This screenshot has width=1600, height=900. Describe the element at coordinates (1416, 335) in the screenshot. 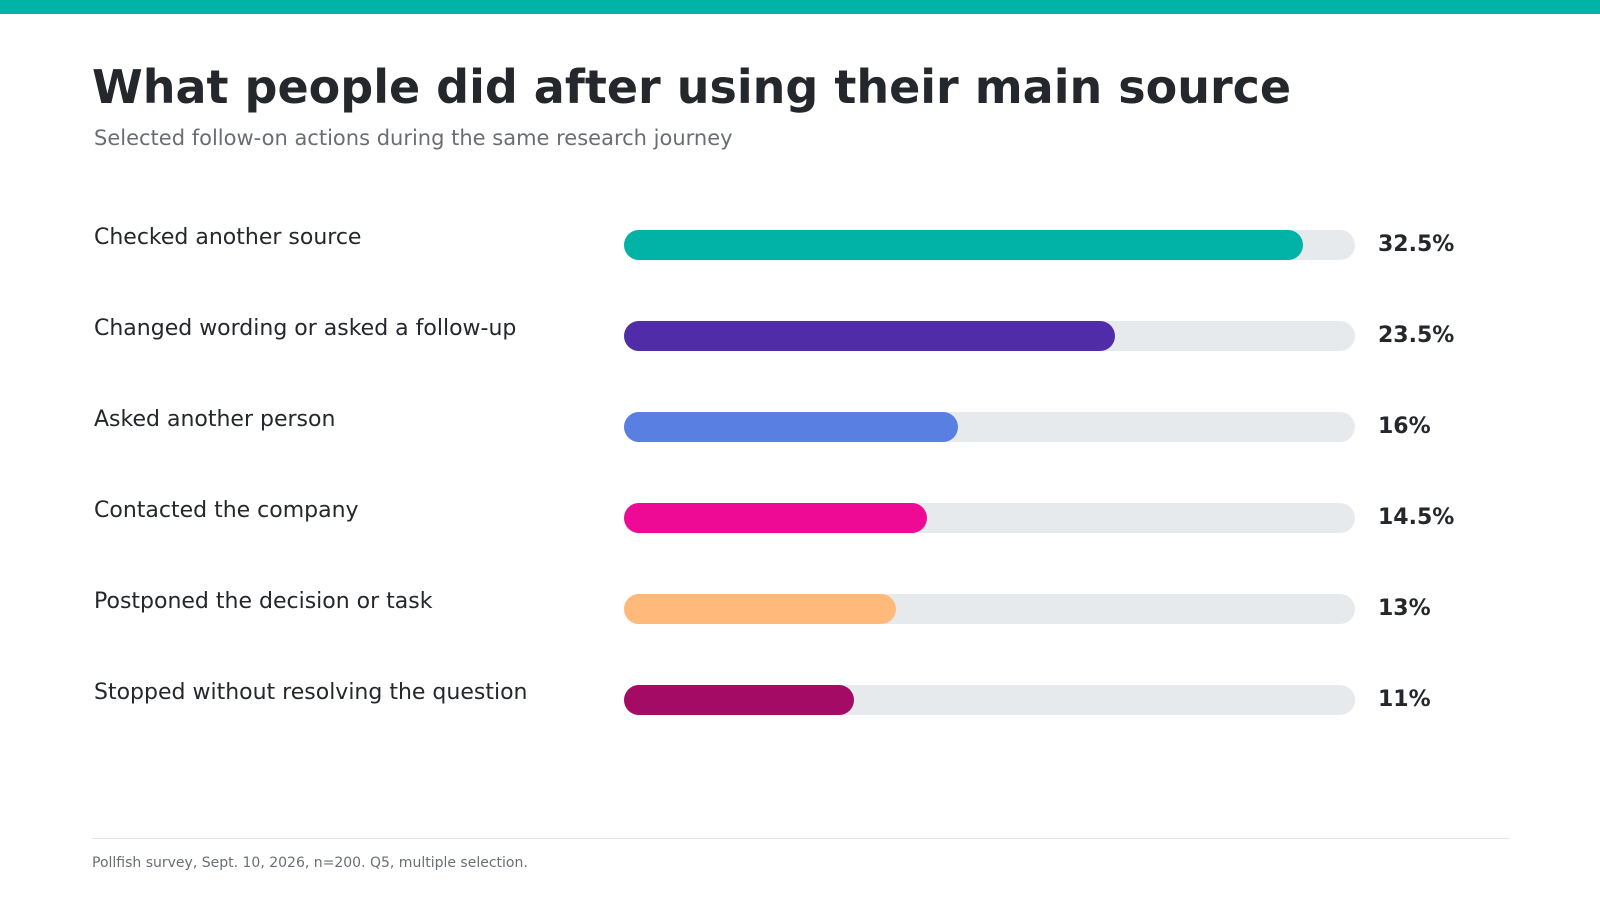

I see `value-label: 23.5%` at that location.